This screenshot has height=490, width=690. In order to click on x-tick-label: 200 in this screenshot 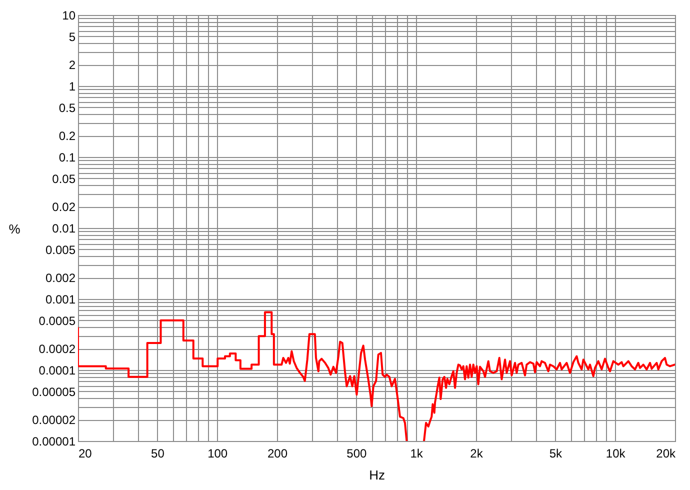, I will do `click(277, 453)`.